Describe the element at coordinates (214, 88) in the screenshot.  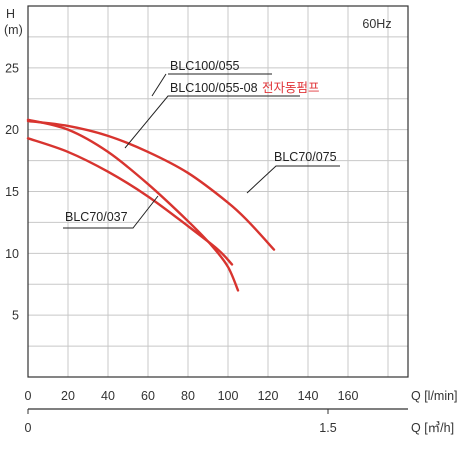
I see `annotation-blc100-055-08: BLC100/055-08` at that location.